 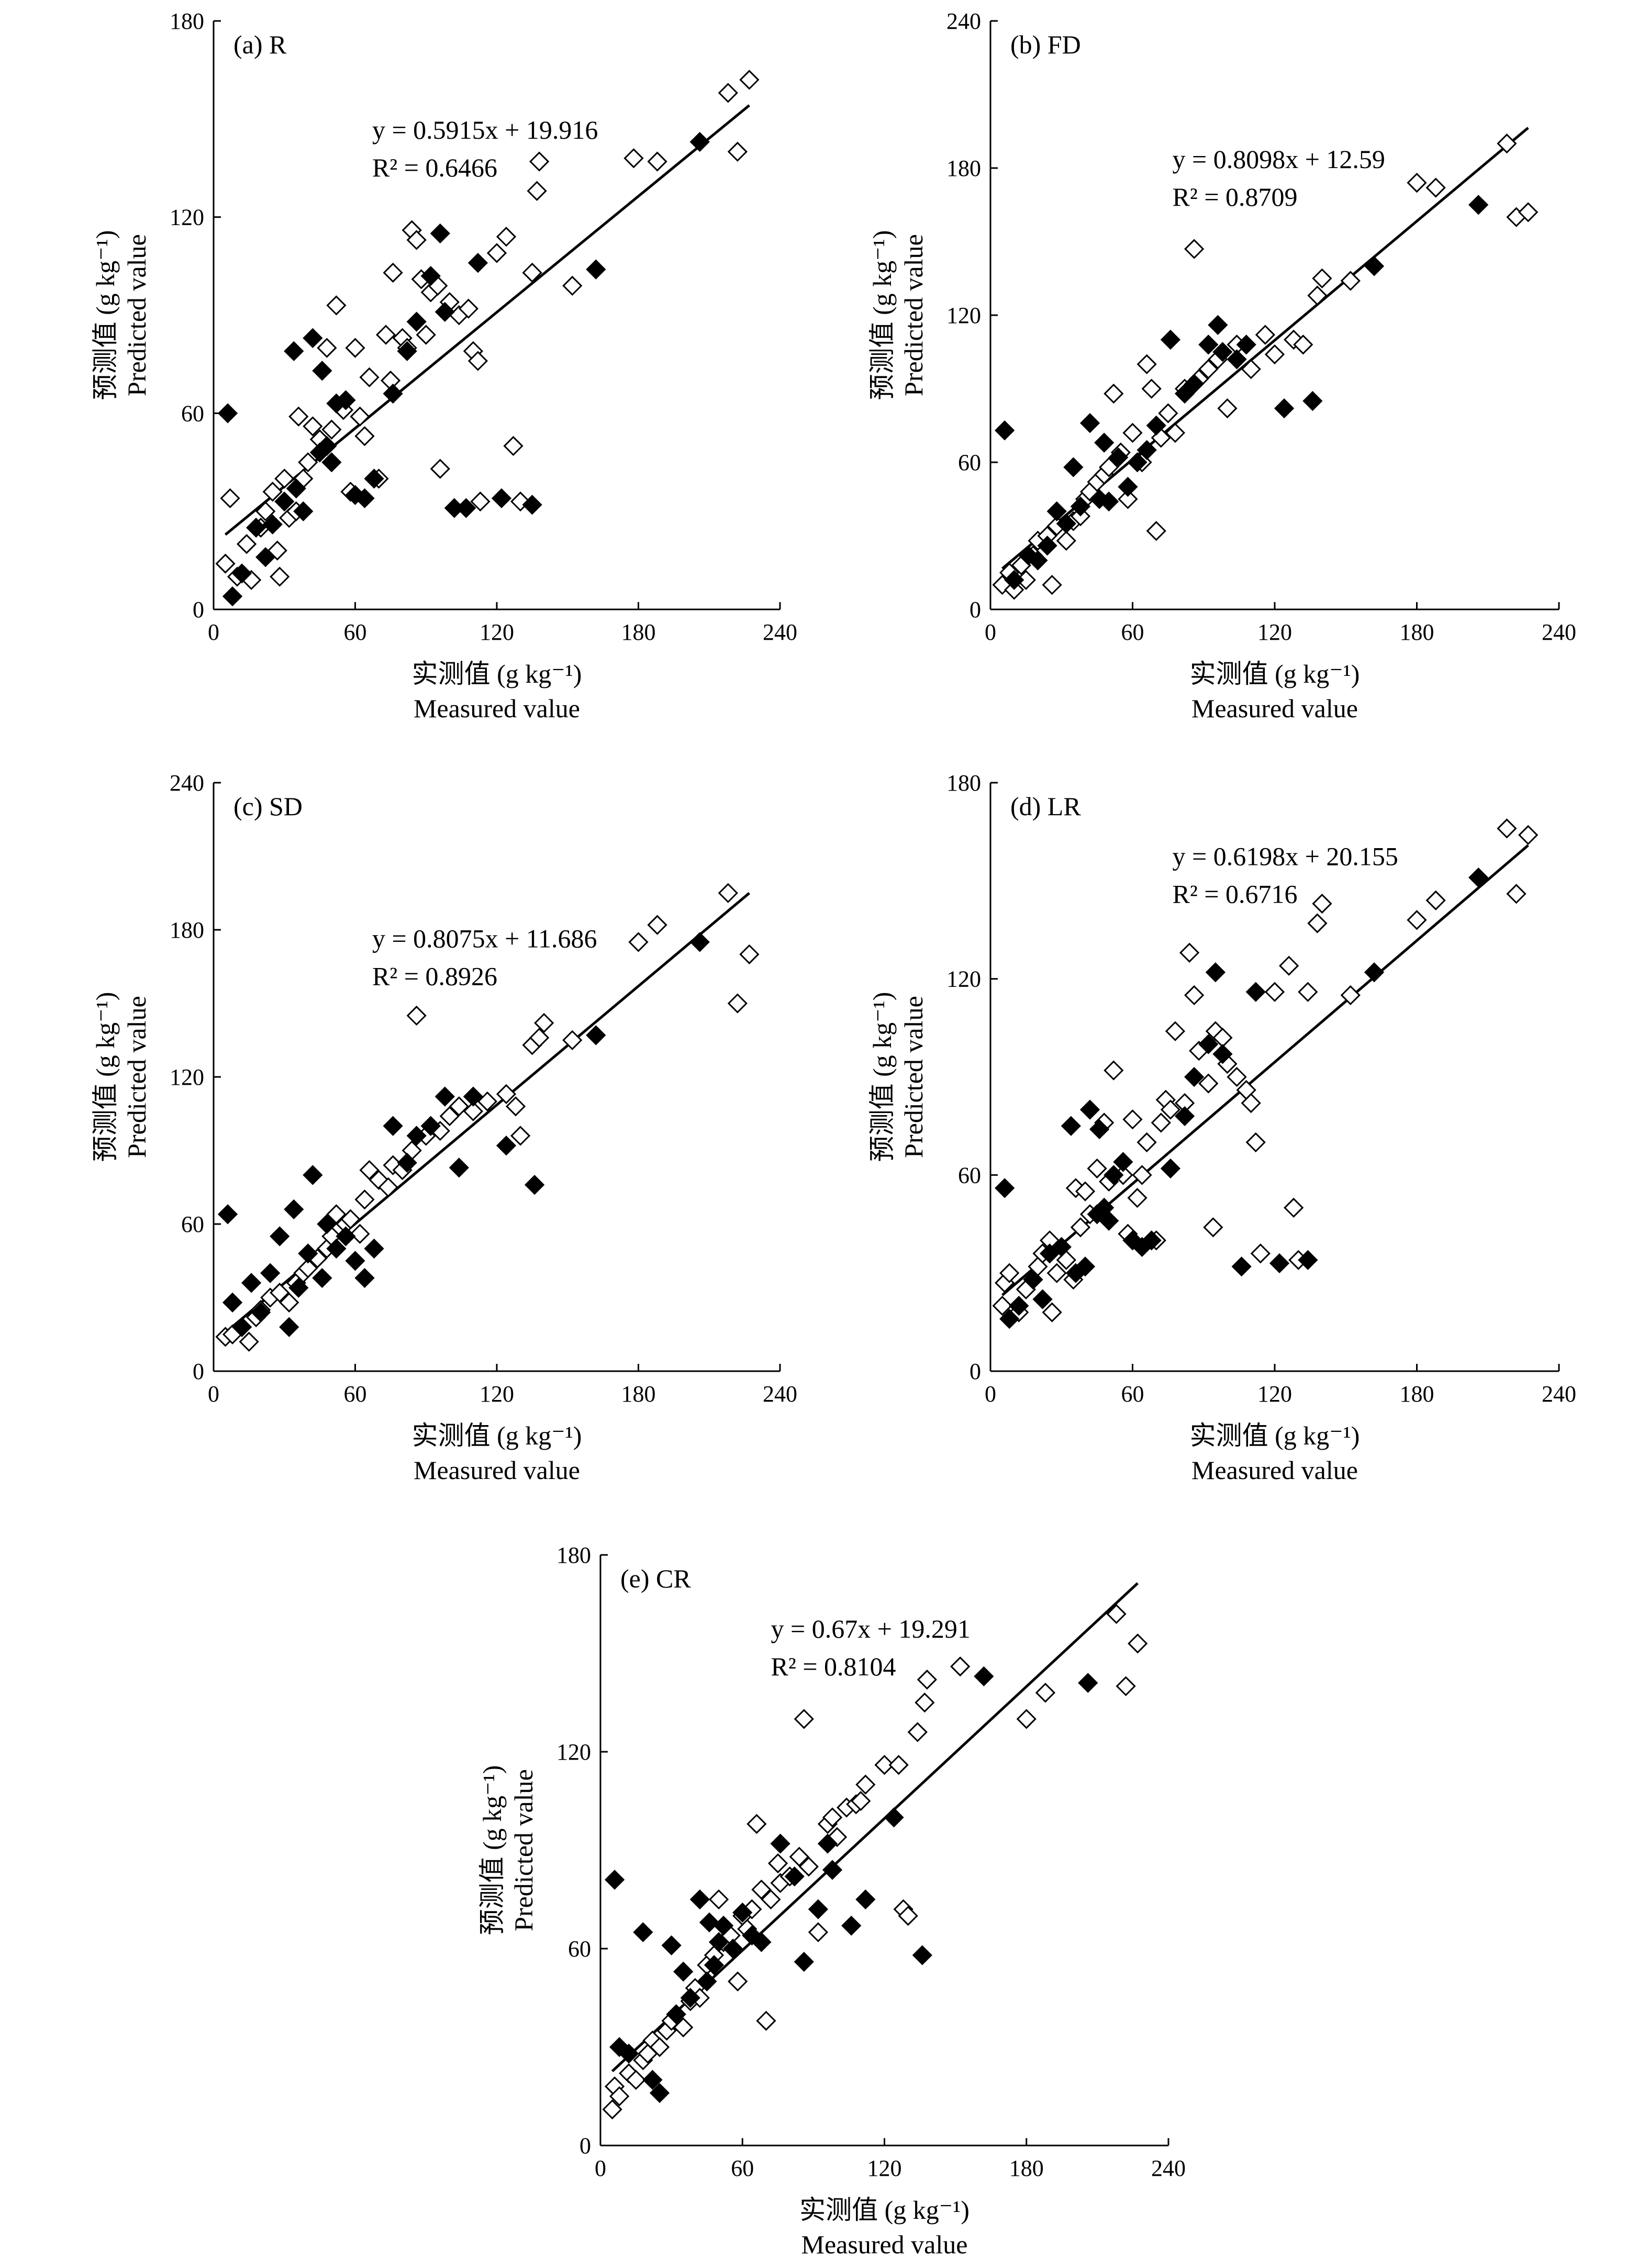 What do you see at coordinates (484, 938) in the screenshot?
I see `regression-equation: y = 0.8075x + 11.686` at bounding box center [484, 938].